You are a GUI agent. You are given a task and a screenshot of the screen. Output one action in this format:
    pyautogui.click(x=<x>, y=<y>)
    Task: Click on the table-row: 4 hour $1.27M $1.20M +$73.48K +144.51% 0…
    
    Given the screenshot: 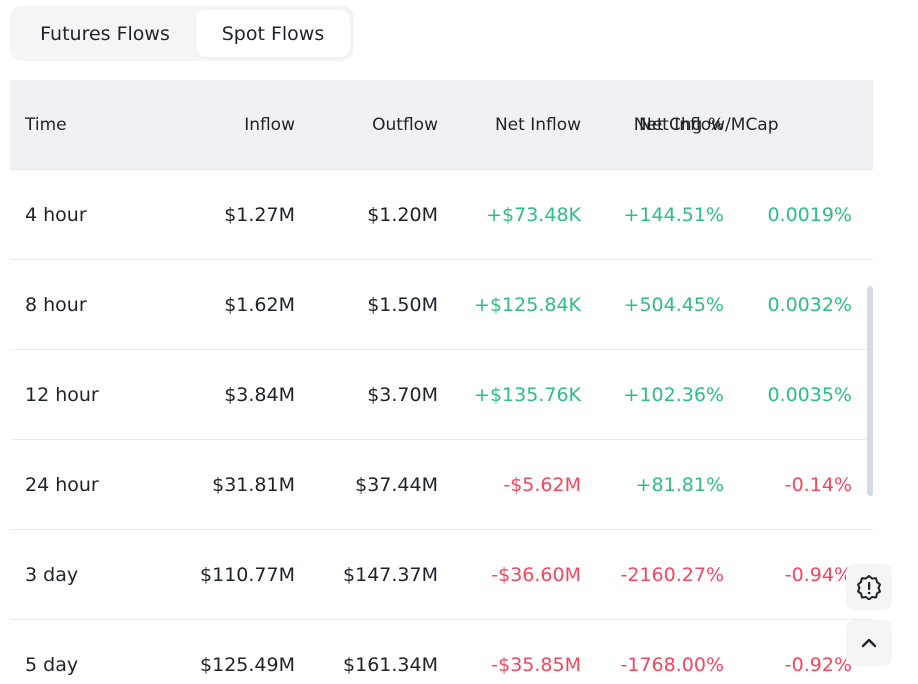 What is the action you would take?
    pyautogui.click(x=441, y=215)
    